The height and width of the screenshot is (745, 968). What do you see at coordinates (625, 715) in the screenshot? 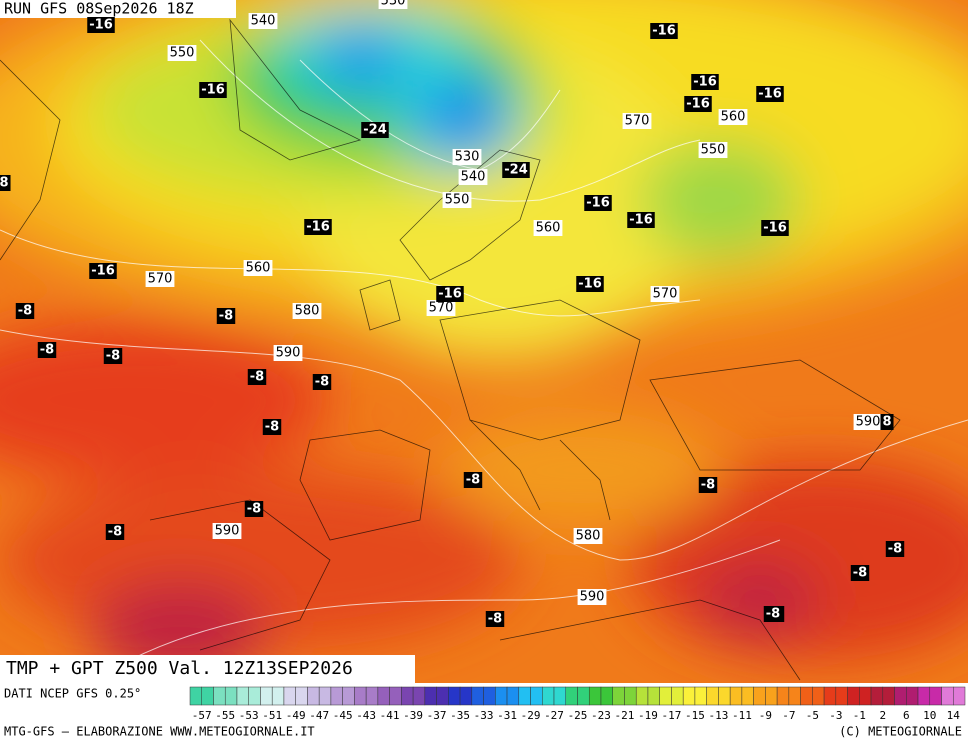
I see `colorbar-label: -21` at bounding box center [625, 715].